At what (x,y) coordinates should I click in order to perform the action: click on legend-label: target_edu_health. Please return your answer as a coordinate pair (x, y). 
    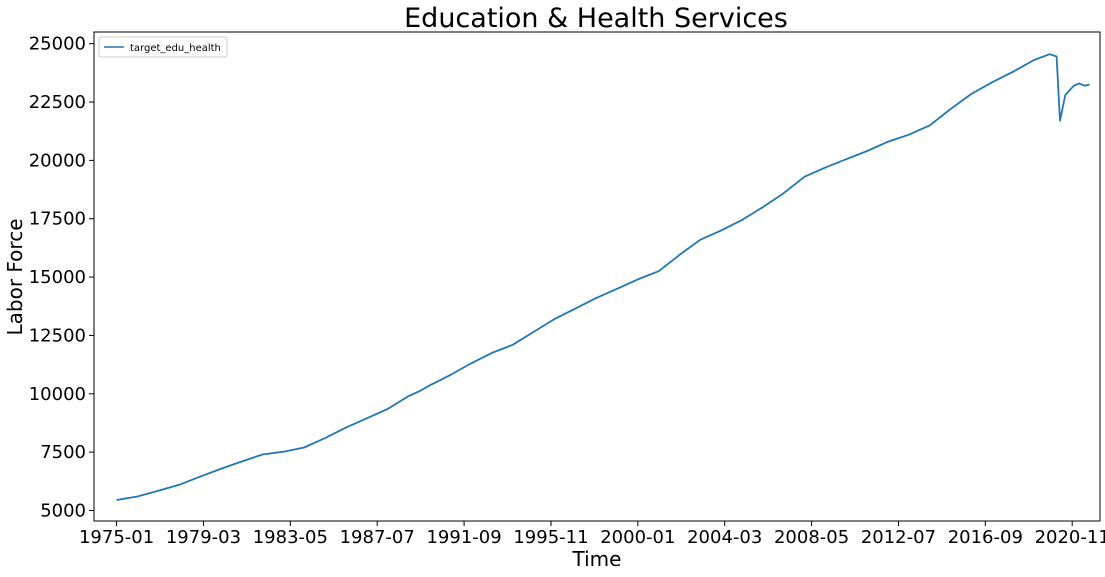
    Looking at the image, I should click on (175, 48).